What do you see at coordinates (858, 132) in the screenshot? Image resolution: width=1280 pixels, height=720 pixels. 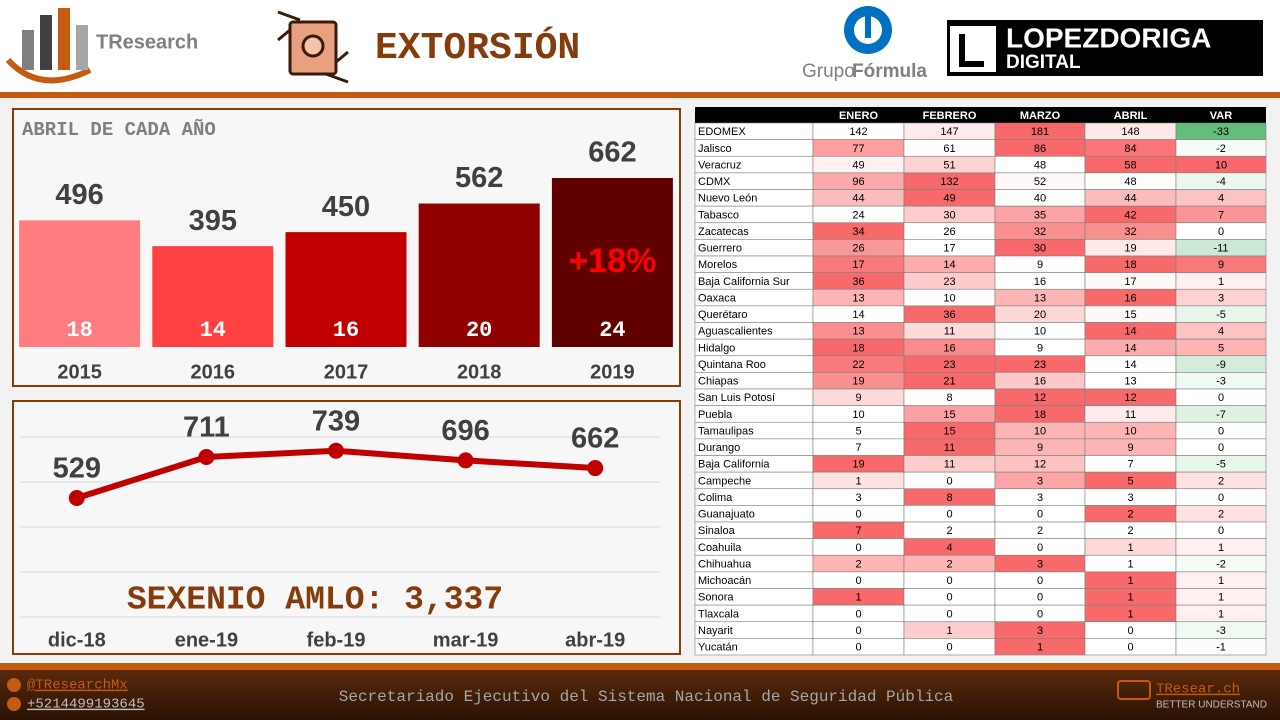 I see `cell-value: 142` at bounding box center [858, 132].